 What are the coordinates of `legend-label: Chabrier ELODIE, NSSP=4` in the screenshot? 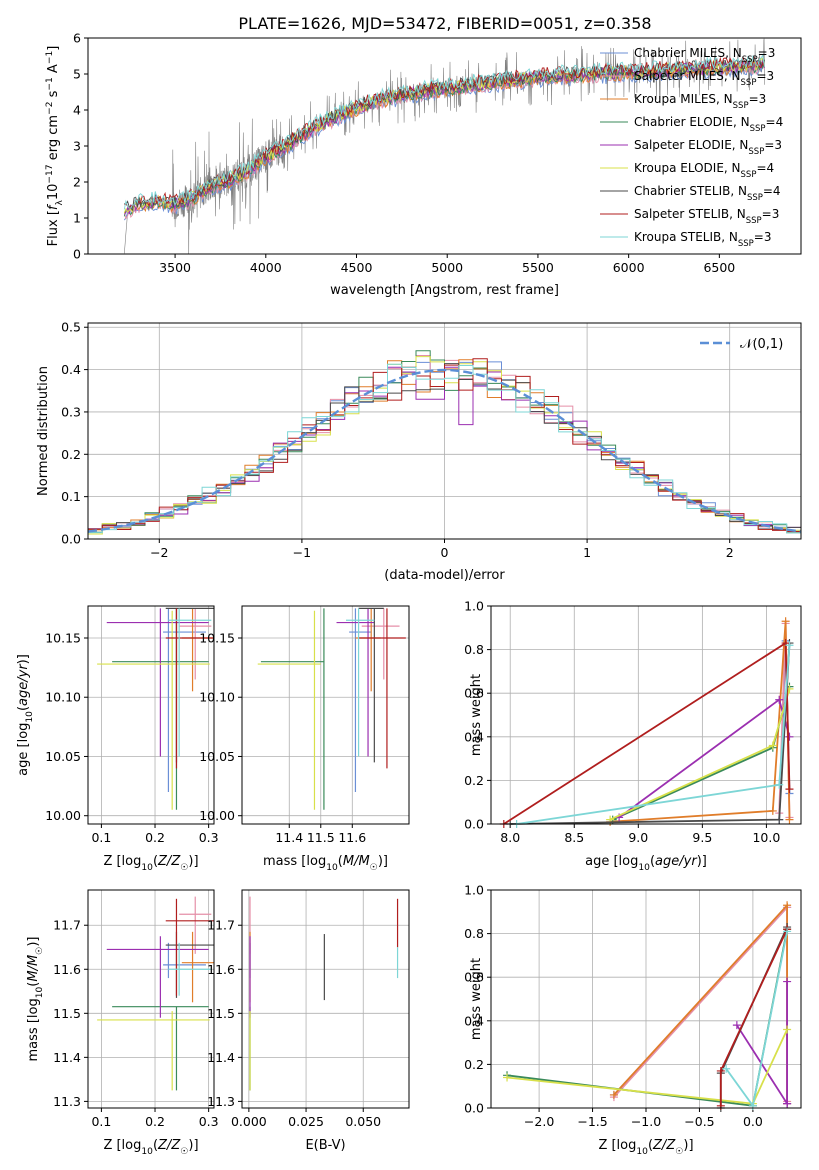 It's located at (708, 124).